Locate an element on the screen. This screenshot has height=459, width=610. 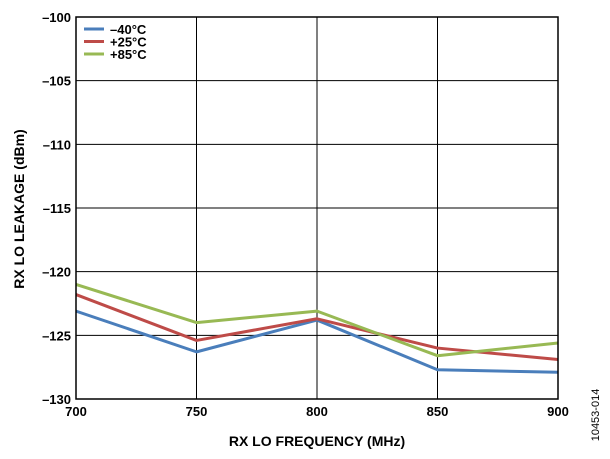
y-tick-label: –115 is located at coordinates (57, 208).